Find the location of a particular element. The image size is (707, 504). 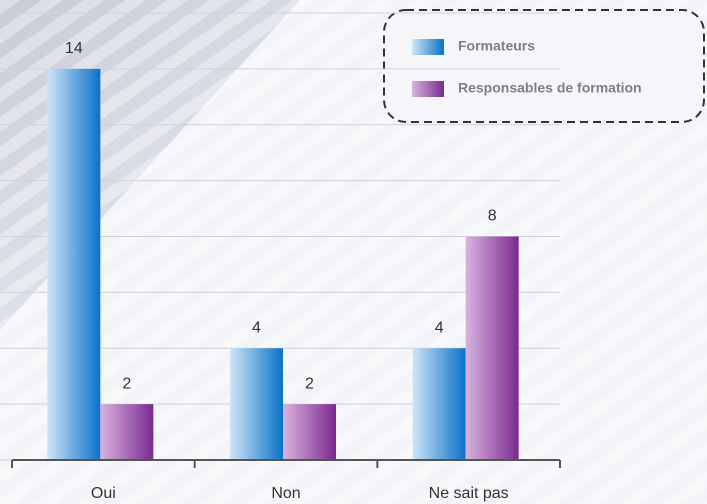

x-tick-label: Ne sait pas is located at coordinates (469, 493).